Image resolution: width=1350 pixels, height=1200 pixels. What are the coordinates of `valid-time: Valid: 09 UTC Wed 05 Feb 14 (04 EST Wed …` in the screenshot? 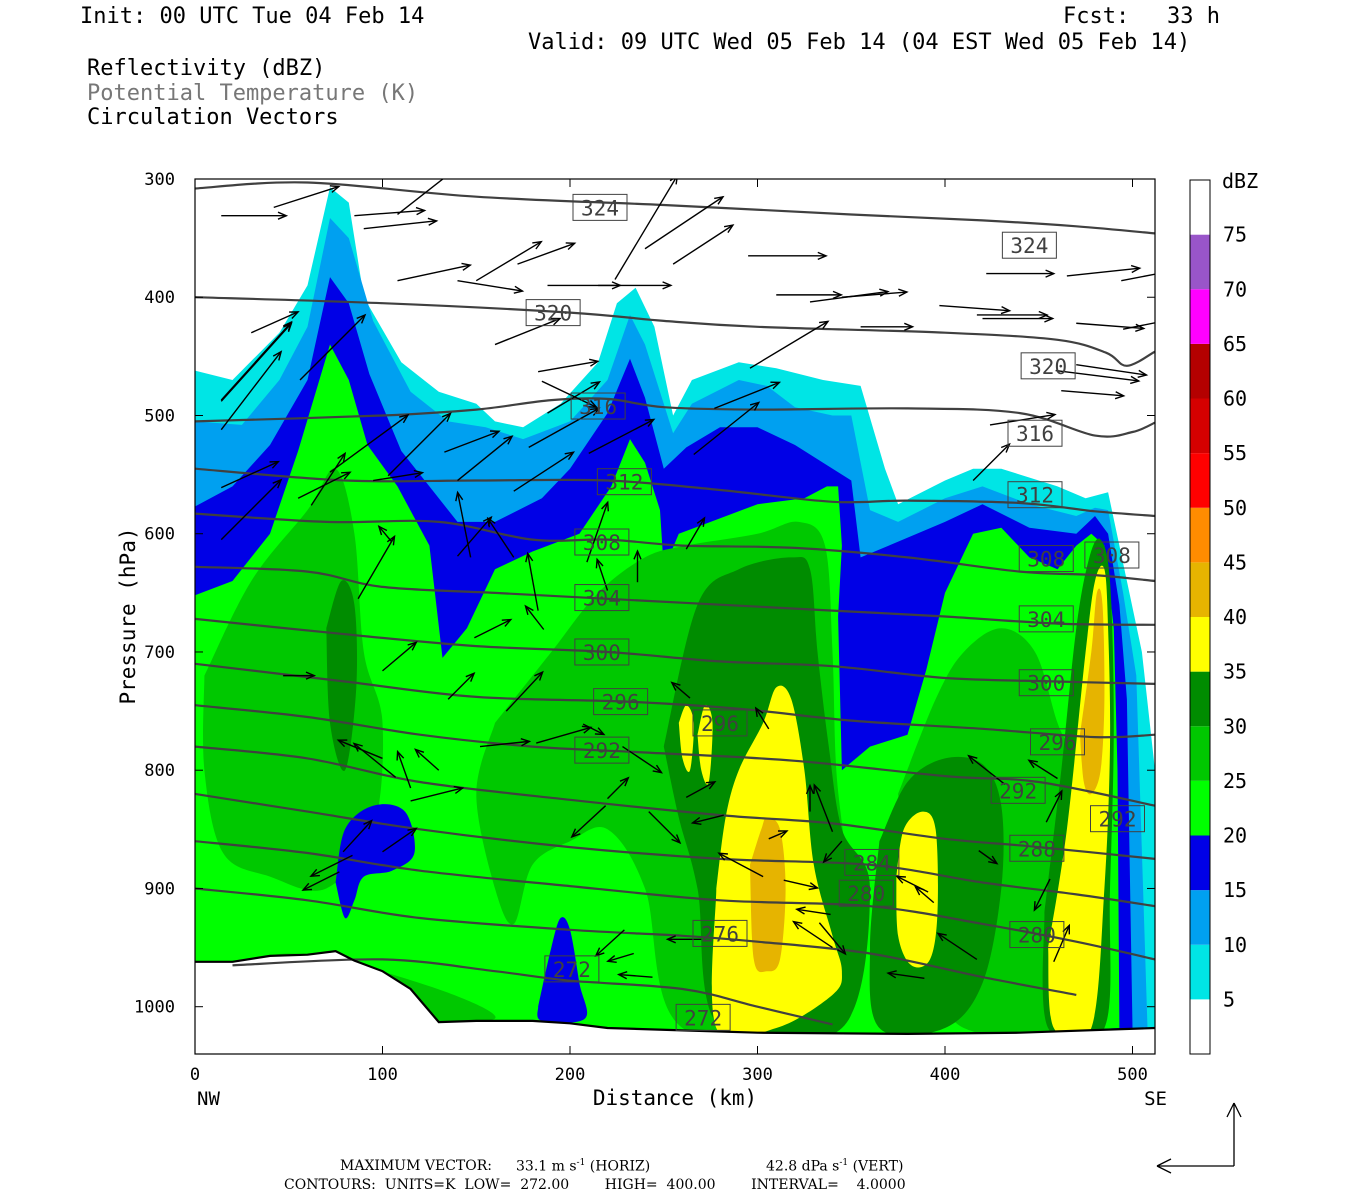 It's located at (859, 42).